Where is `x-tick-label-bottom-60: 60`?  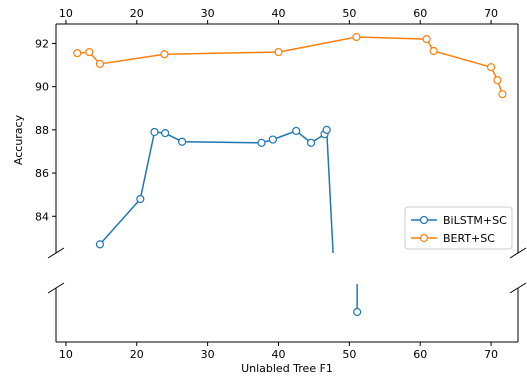
x-tick-label-bottom-60: 60 is located at coordinates (420, 354).